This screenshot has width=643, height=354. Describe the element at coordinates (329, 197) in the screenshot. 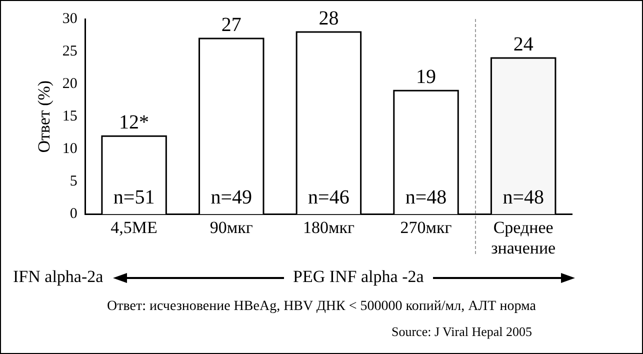

I see `annotation: n=46` at that location.